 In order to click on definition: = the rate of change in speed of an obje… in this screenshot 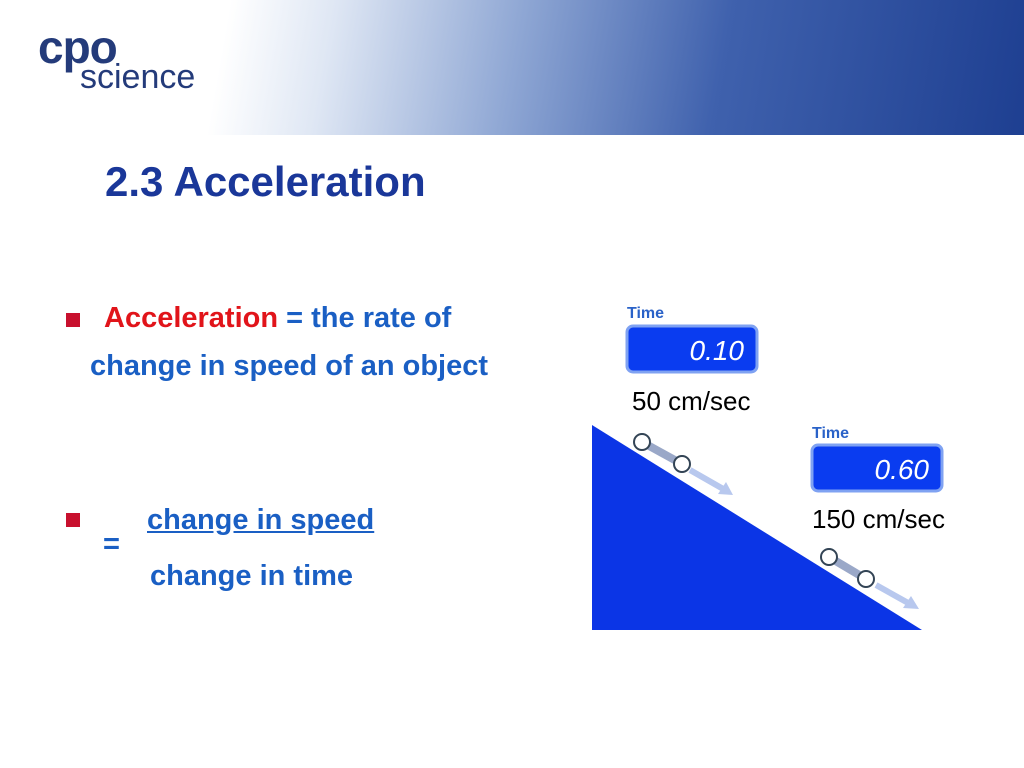, I will do `click(289, 342)`.